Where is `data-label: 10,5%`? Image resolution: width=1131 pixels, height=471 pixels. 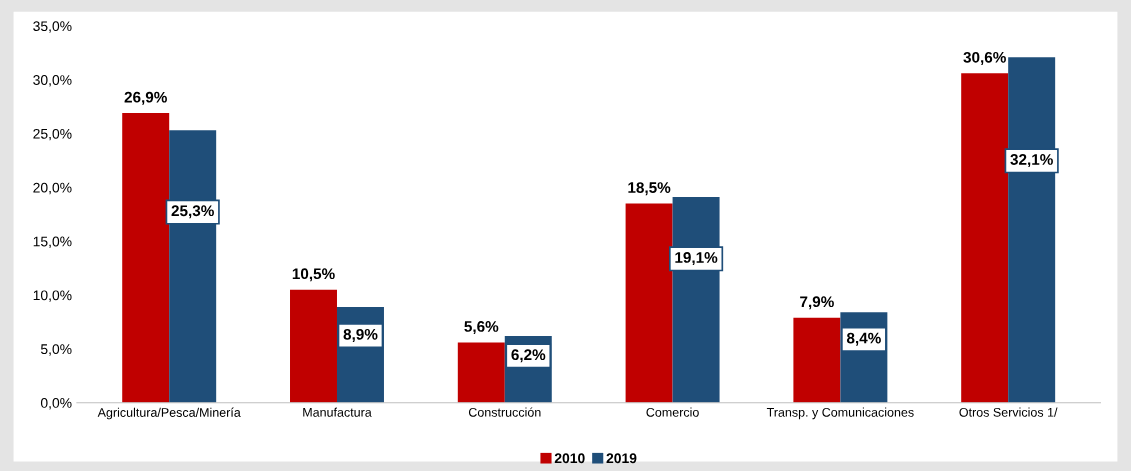
data-label: 10,5% is located at coordinates (313, 275).